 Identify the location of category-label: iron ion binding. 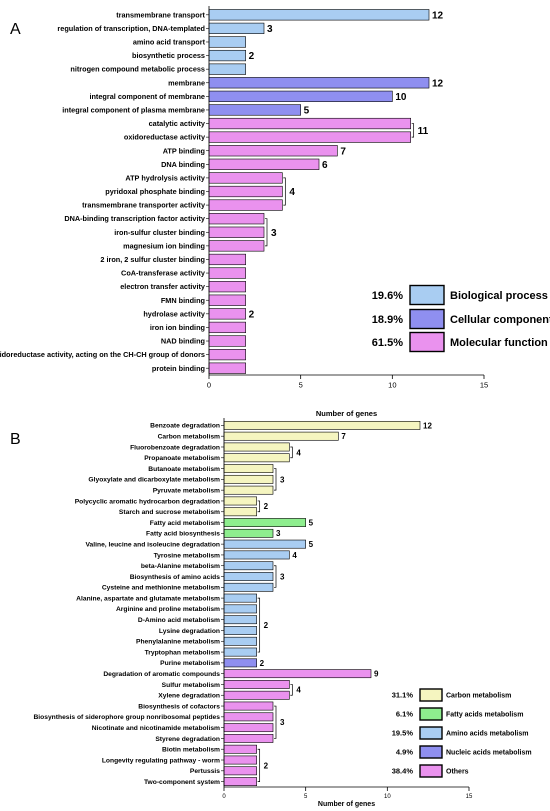
(177, 327).